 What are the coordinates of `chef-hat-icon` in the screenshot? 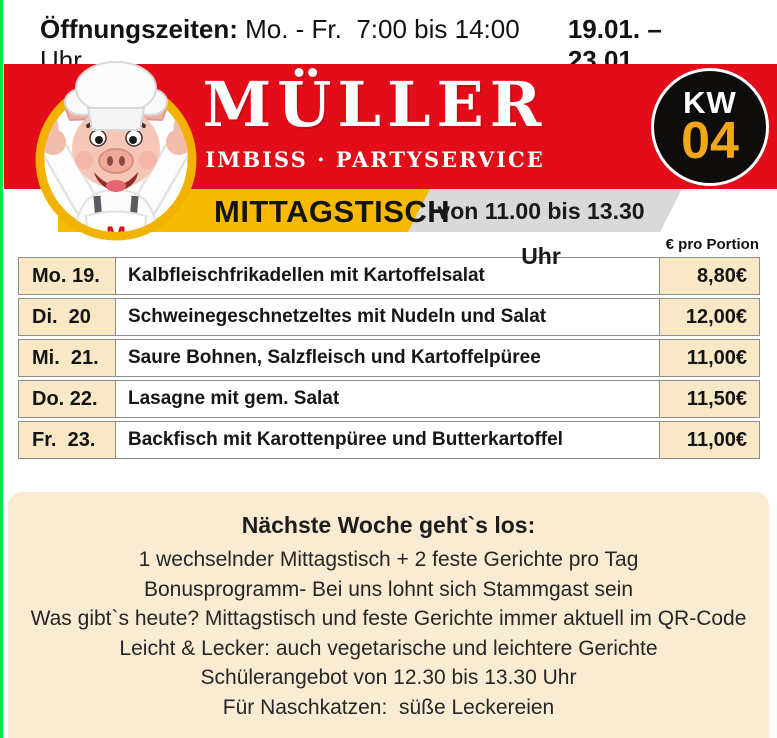 It's located at (116, 96).